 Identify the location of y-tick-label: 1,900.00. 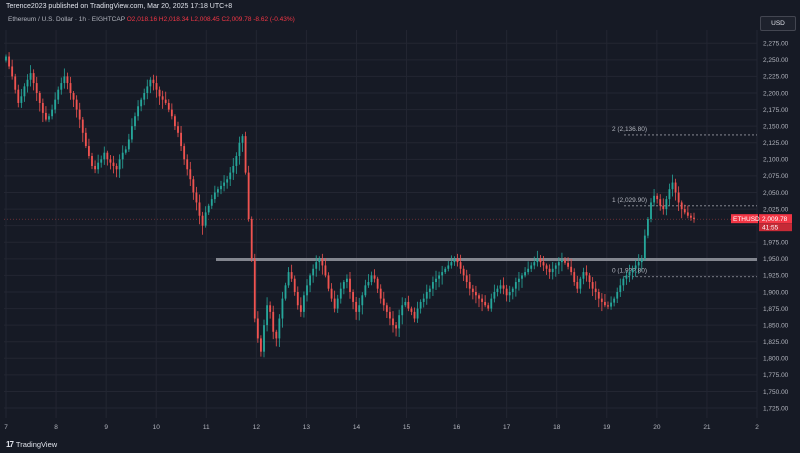
(776, 292).